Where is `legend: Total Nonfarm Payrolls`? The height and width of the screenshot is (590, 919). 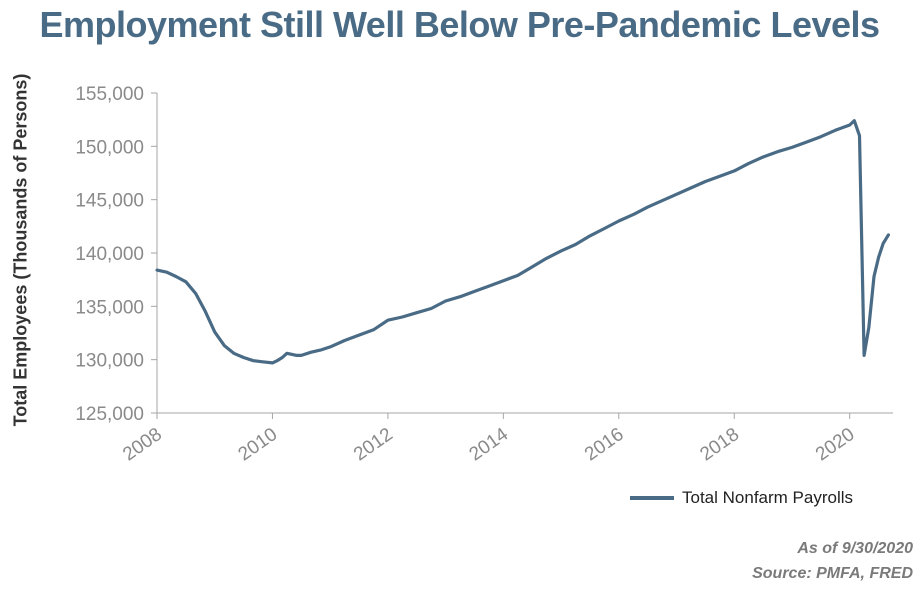
legend: Total Nonfarm Payrolls is located at coordinates (741, 498).